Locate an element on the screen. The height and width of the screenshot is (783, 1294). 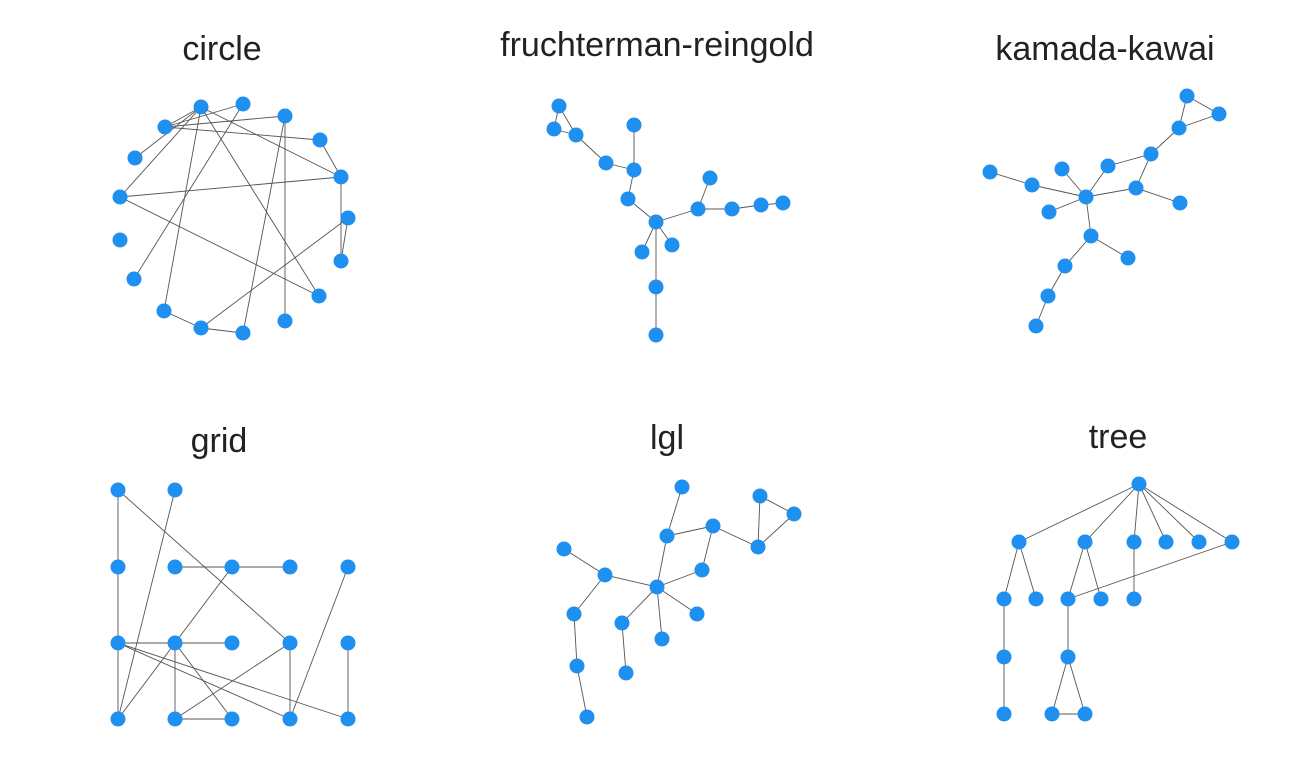
panel-title-tree: tree is located at coordinates (1118, 437).